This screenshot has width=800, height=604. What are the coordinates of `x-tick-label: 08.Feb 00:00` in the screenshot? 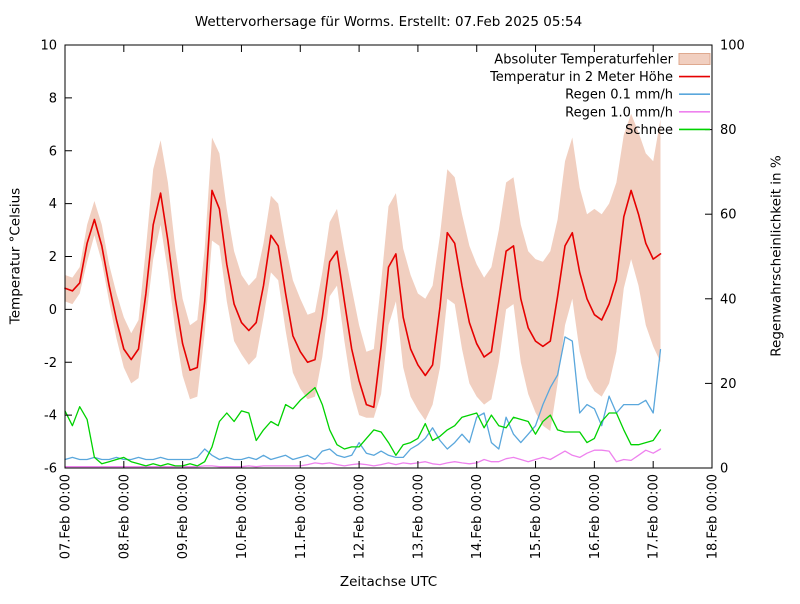 It's located at (124, 516).